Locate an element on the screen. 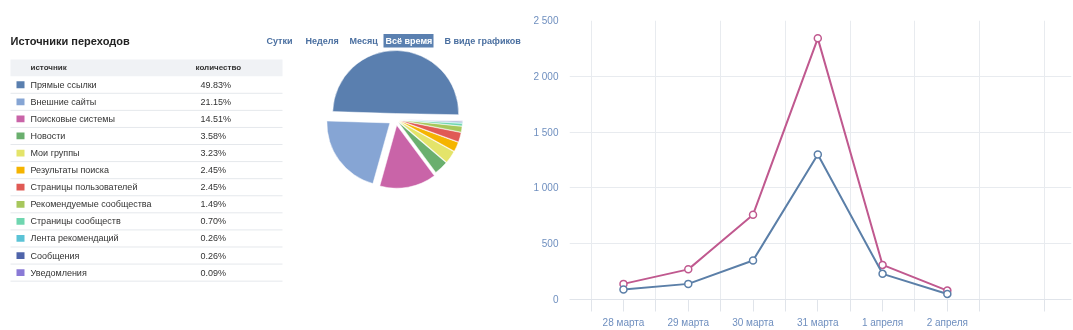 The height and width of the screenshot is (330, 1073). y-tick-label: 1 500 is located at coordinates (546, 132).